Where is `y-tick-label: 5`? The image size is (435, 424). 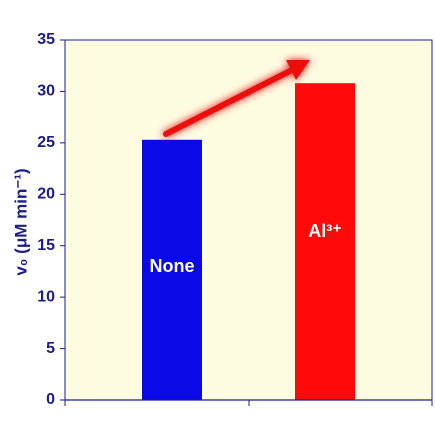 y-tick-label: 5 is located at coordinates (50, 348).